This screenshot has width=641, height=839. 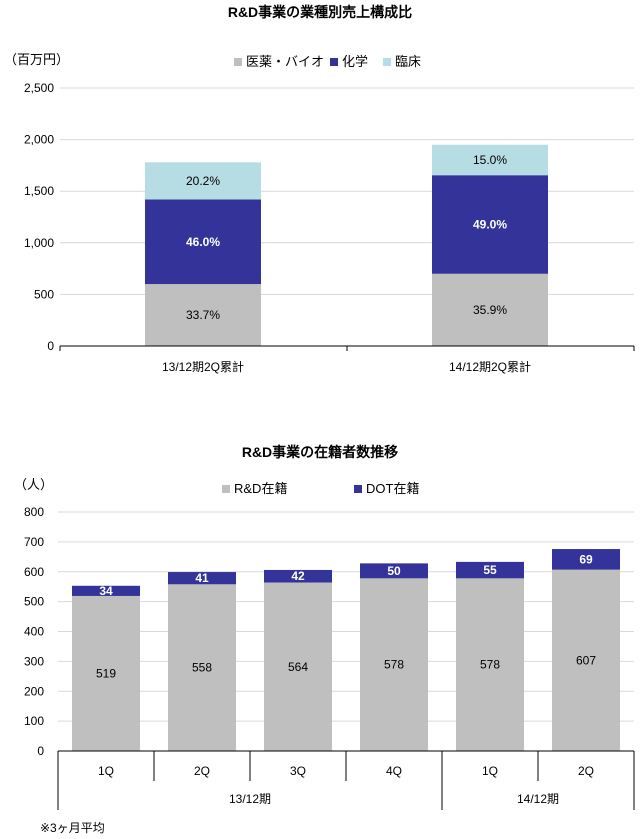 I want to click on chart2-group-label: 14/12期, so click(x=538, y=799).